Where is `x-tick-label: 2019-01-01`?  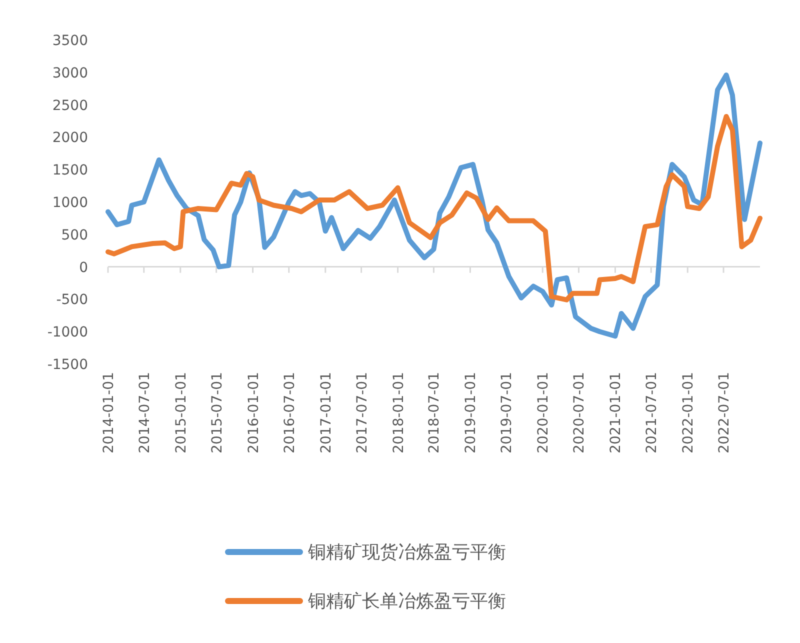
x-tick-label: 2019-01-01 is located at coordinates (471, 413).